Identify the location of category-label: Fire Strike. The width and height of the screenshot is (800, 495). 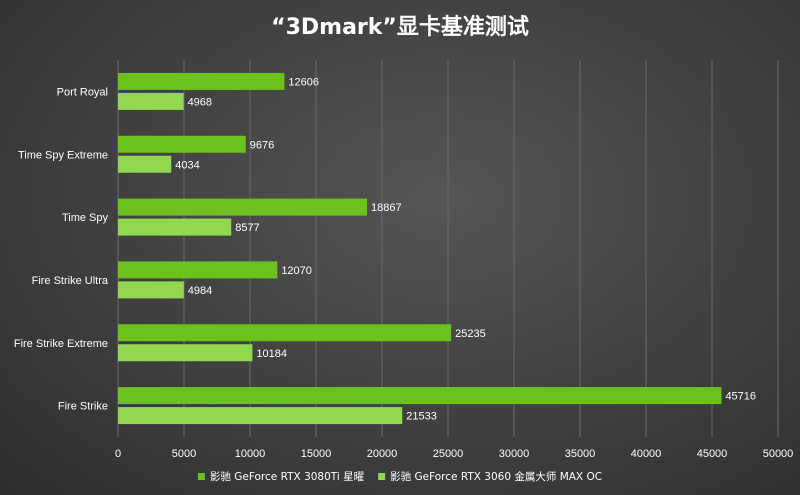
(83, 407).